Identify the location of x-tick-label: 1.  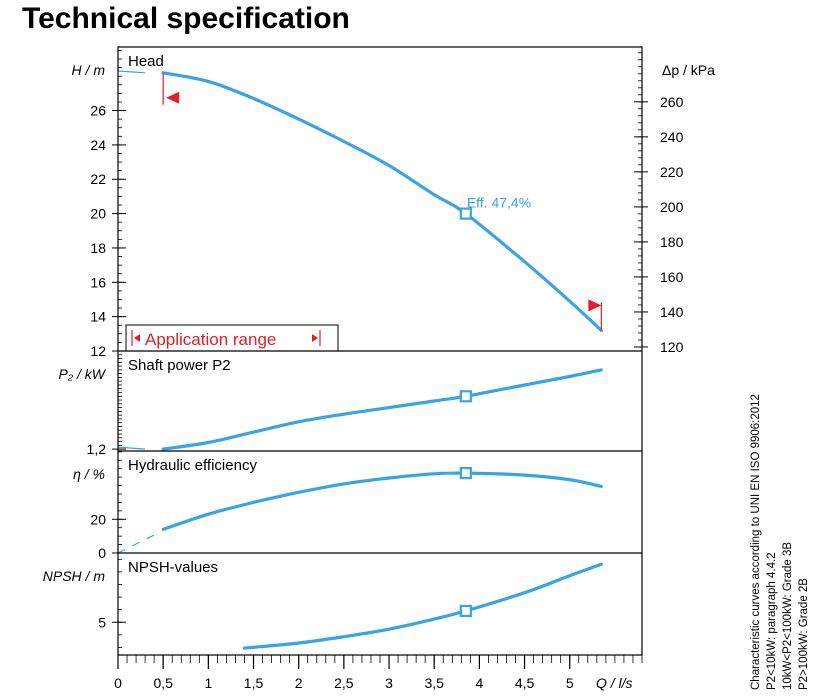
(208, 683).